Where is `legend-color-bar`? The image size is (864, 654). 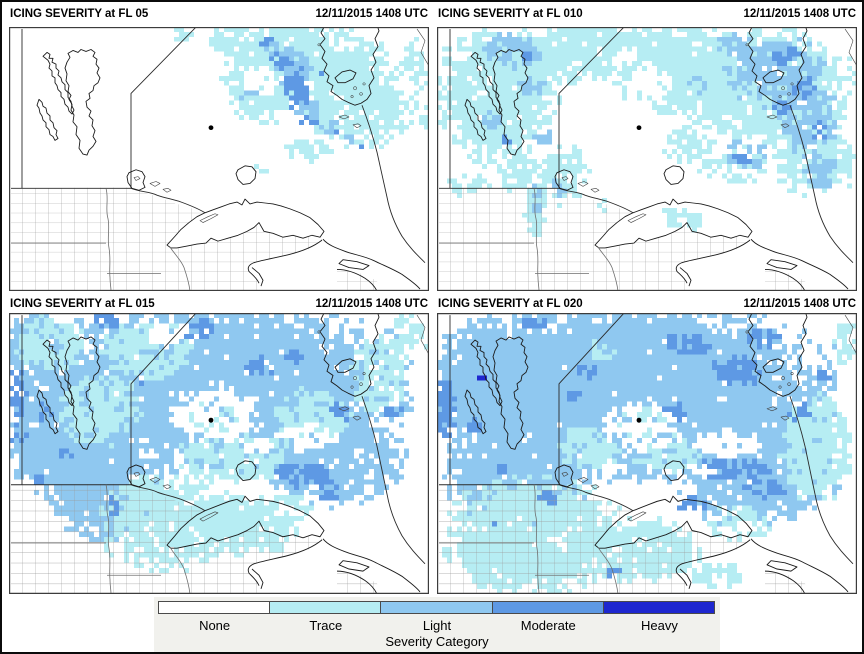
legend-color-bar is located at coordinates (437, 607).